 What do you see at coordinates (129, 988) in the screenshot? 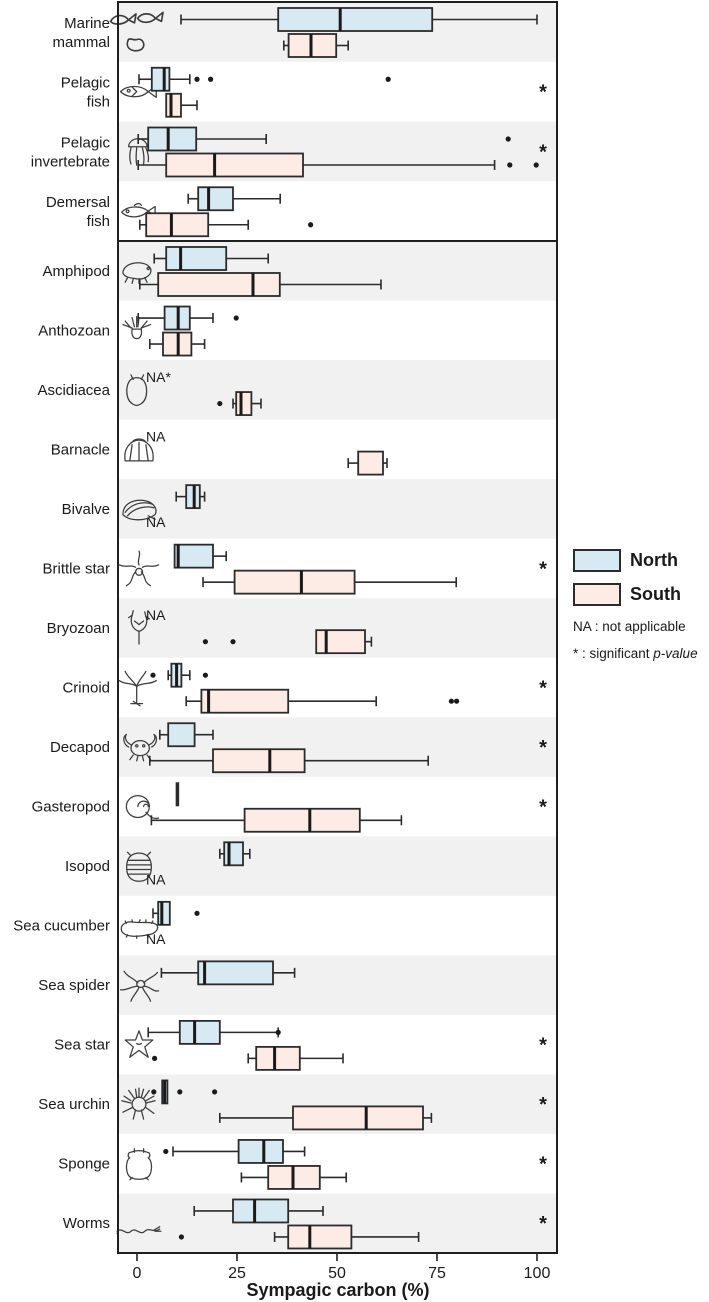
I see `sea-spider-icon-path` at bounding box center [129, 988].